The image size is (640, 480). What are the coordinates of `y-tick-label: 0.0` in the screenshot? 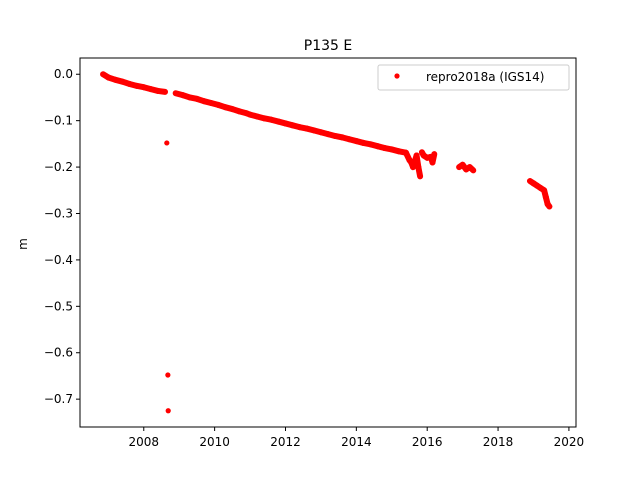 It's located at (63, 74).